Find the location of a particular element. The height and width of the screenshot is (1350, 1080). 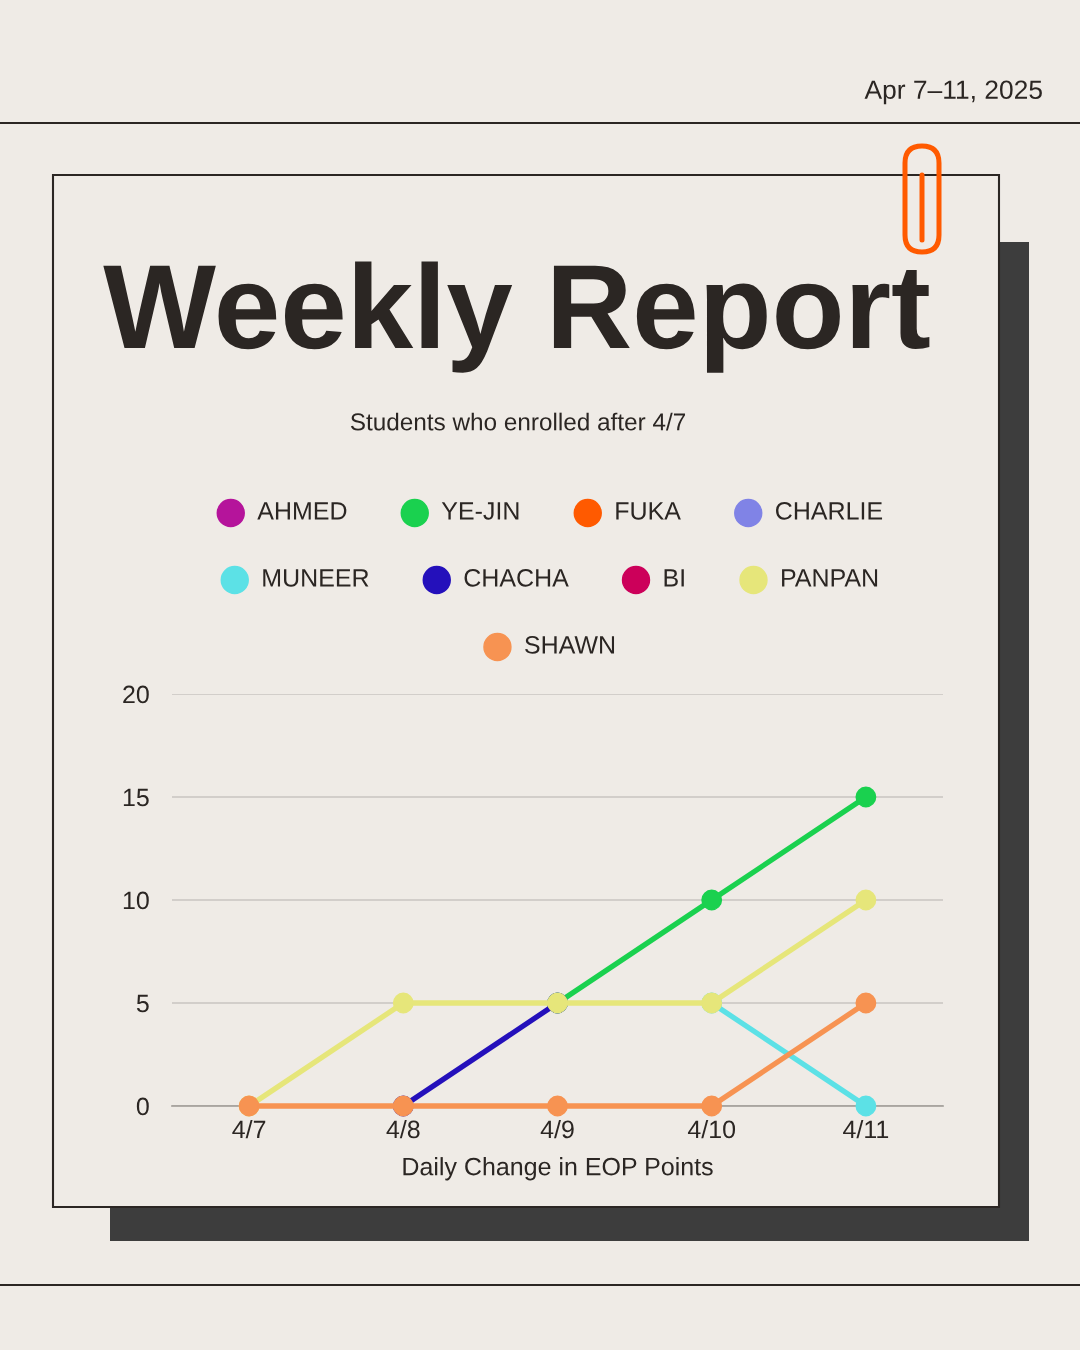

y-tick-label: 15 is located at coordinates (136, 797).